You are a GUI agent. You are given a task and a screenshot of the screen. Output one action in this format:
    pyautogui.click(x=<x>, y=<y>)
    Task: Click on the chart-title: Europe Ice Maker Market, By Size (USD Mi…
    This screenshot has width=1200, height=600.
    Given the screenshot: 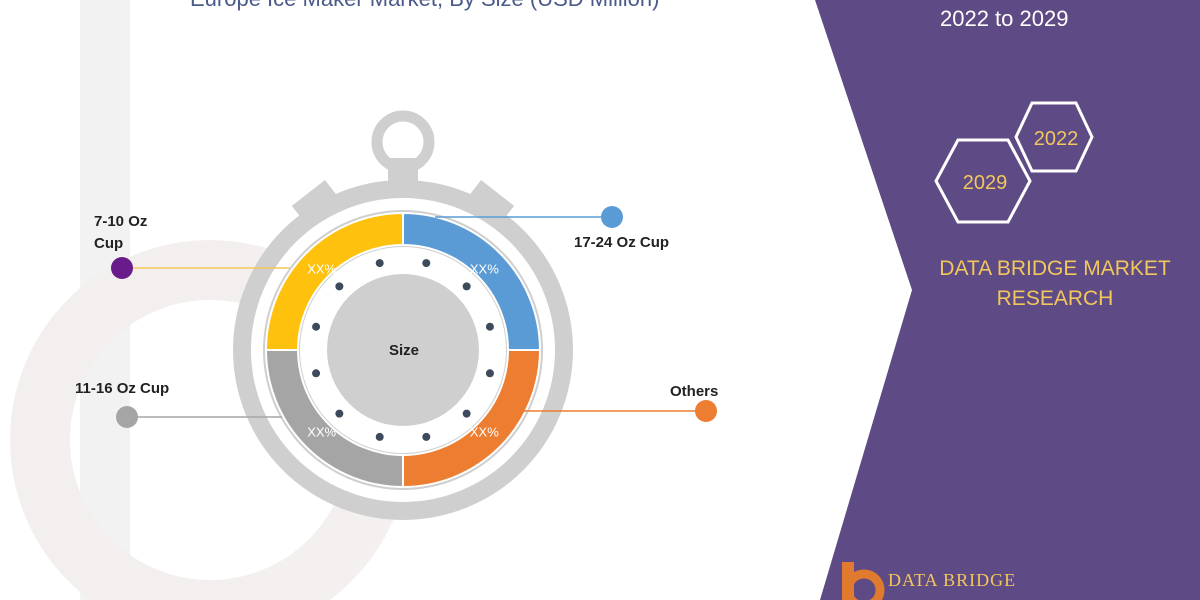 What is the action you would take?
    pyautogui.click(x=424, y=6)
    